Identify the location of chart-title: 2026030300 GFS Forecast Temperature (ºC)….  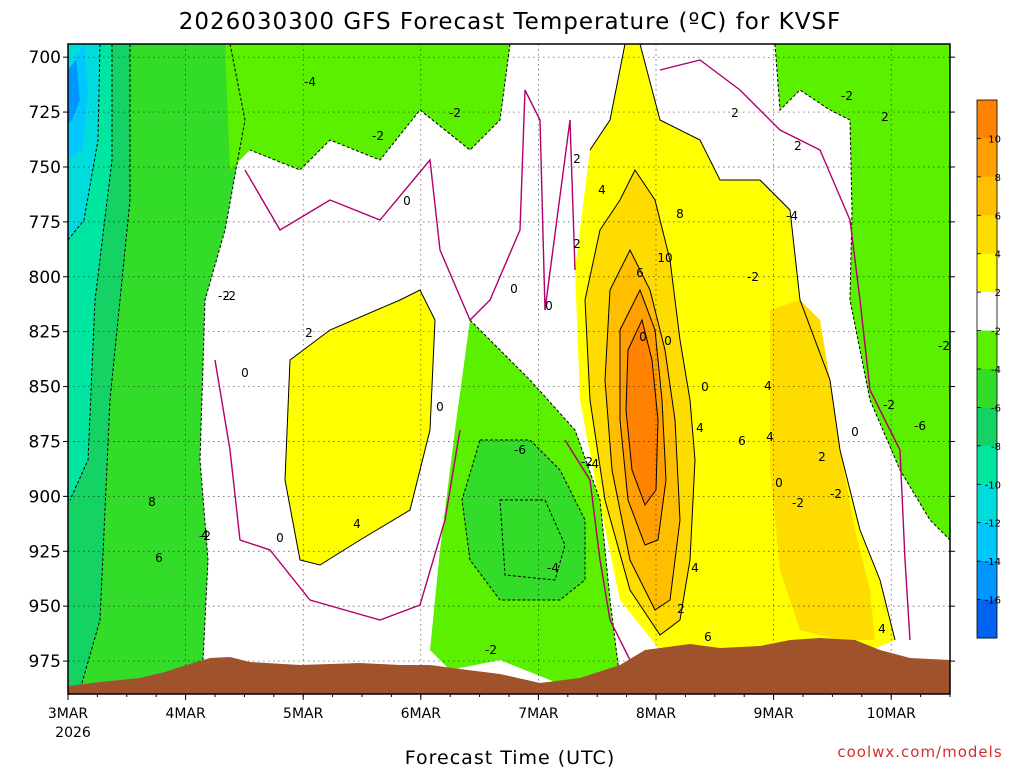
(510, 22).